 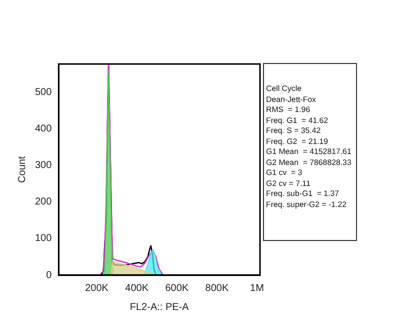 What do you see at coordinates (49, 275) in the screenshot?
I see `y-tick-label: 0` at bounding box center [49, 275].